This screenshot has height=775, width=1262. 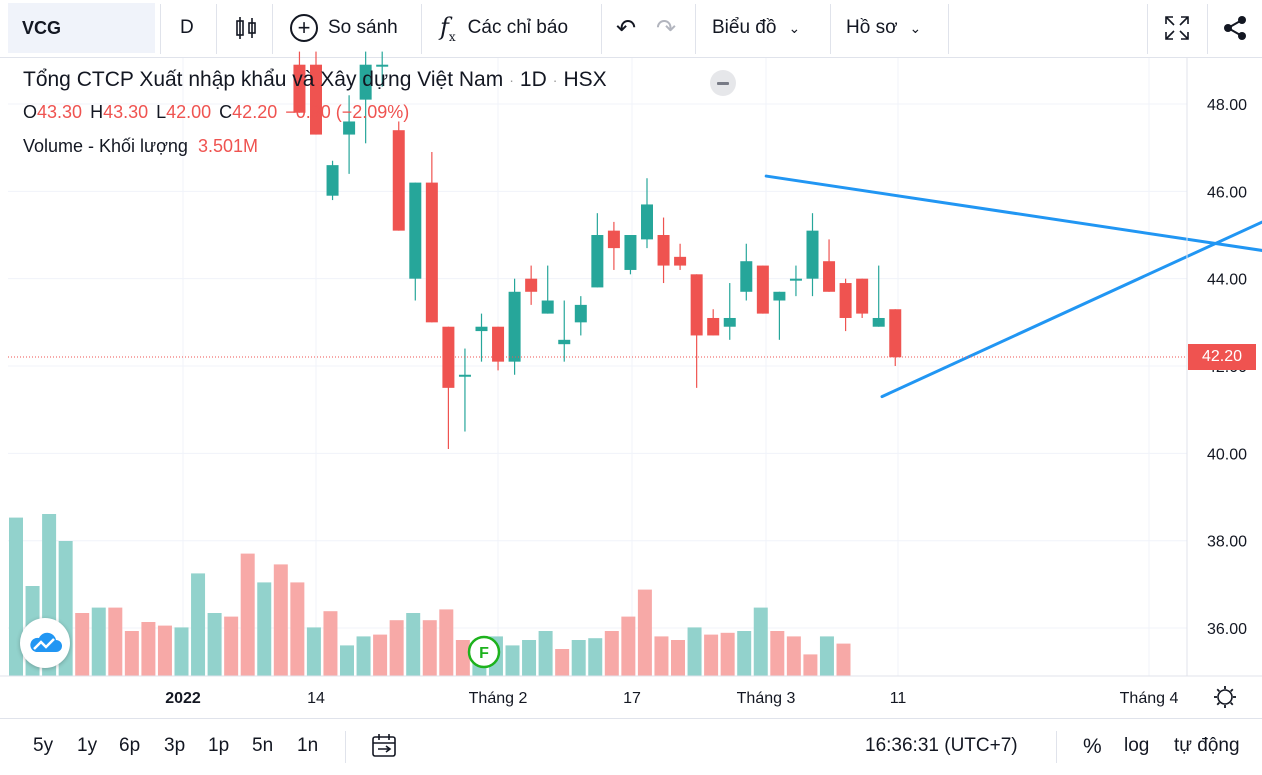 What do you see at coordinates (226, 112) in the screenshot?
I see `close-label: C` at bounding box center [226, 112].